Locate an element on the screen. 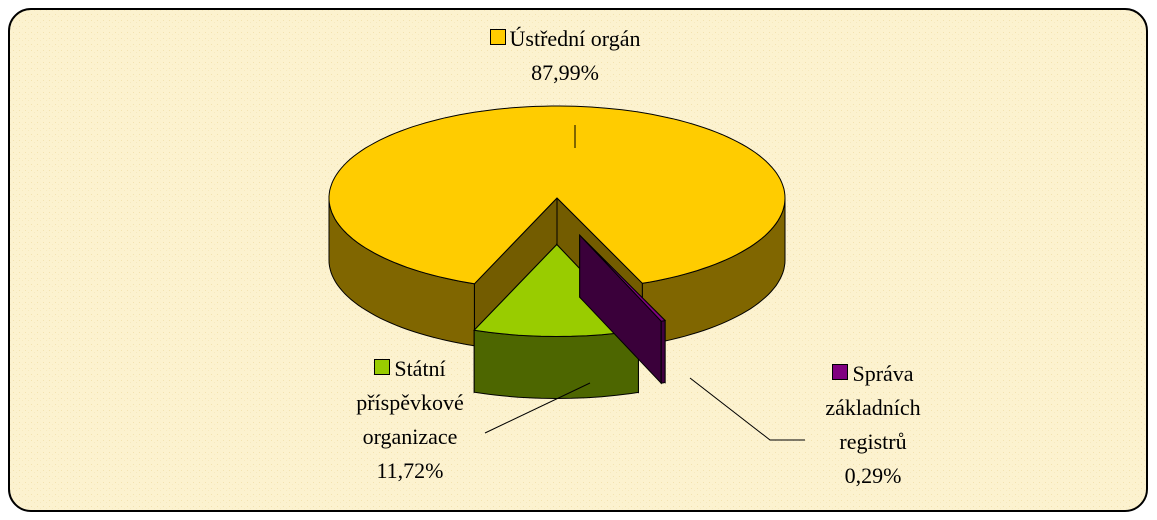 The image size is (1157, 520). label-block: Státní příspěvkové organizace 11,72% is located at coordinates (410, 420).